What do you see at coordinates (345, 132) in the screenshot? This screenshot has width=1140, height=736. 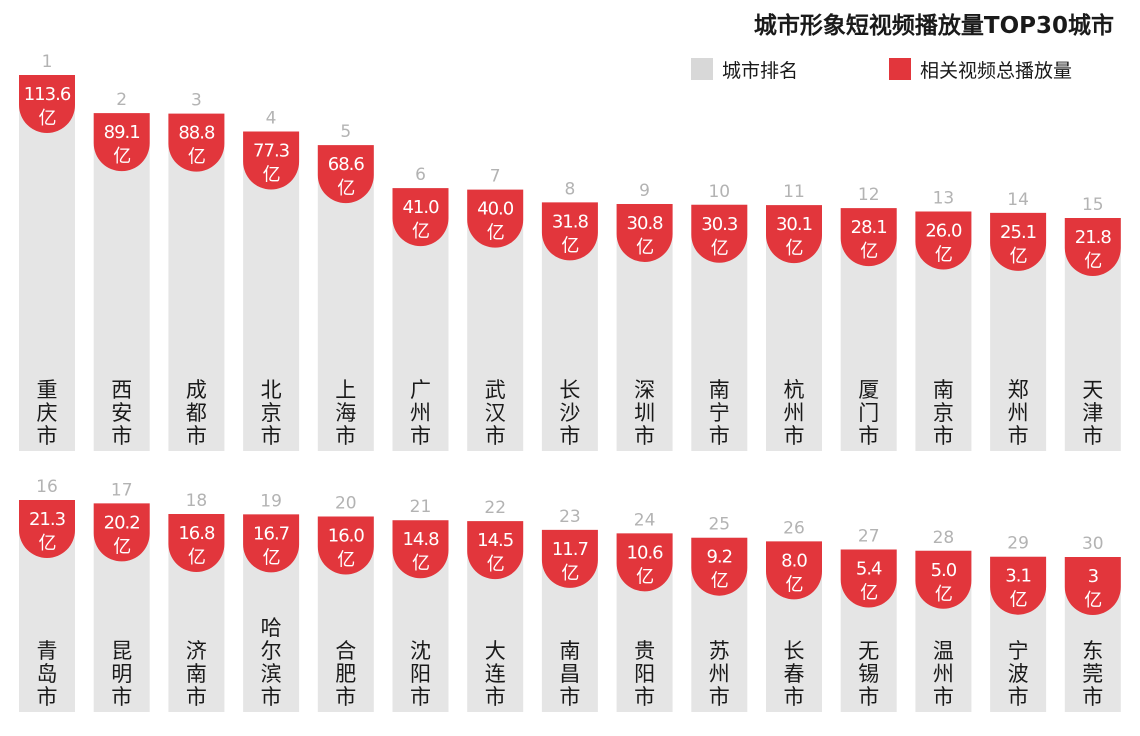 I see `rank-label-5: 5` at bounding box center [345, 132].